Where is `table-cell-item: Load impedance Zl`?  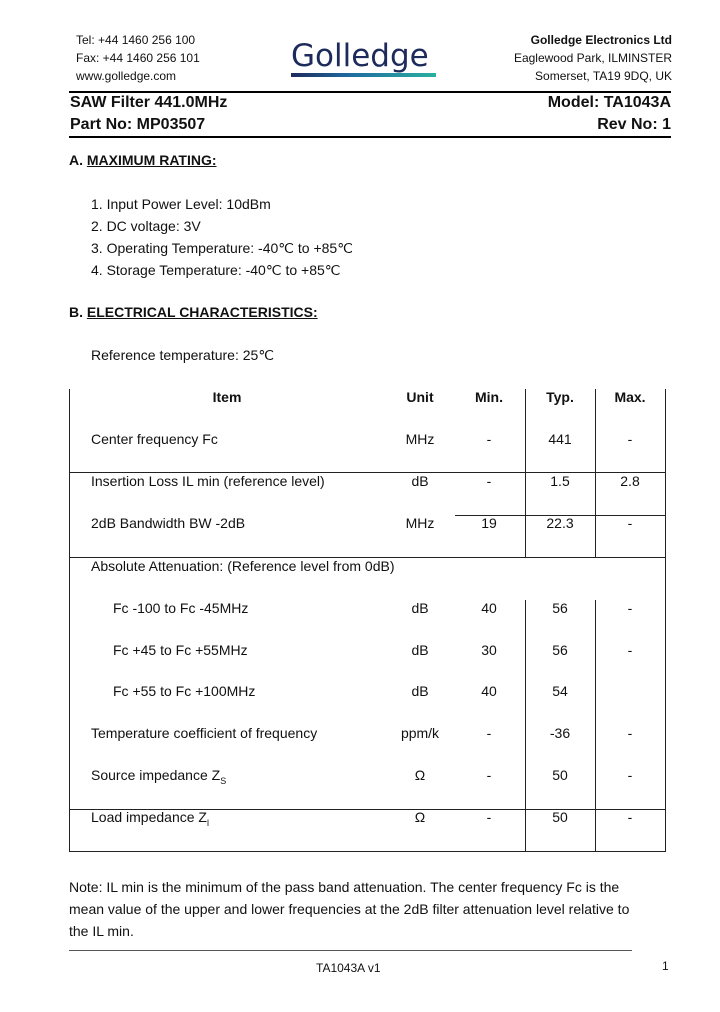 table-cell-item: Load impedance Zl is located at coordinates (150, 818).